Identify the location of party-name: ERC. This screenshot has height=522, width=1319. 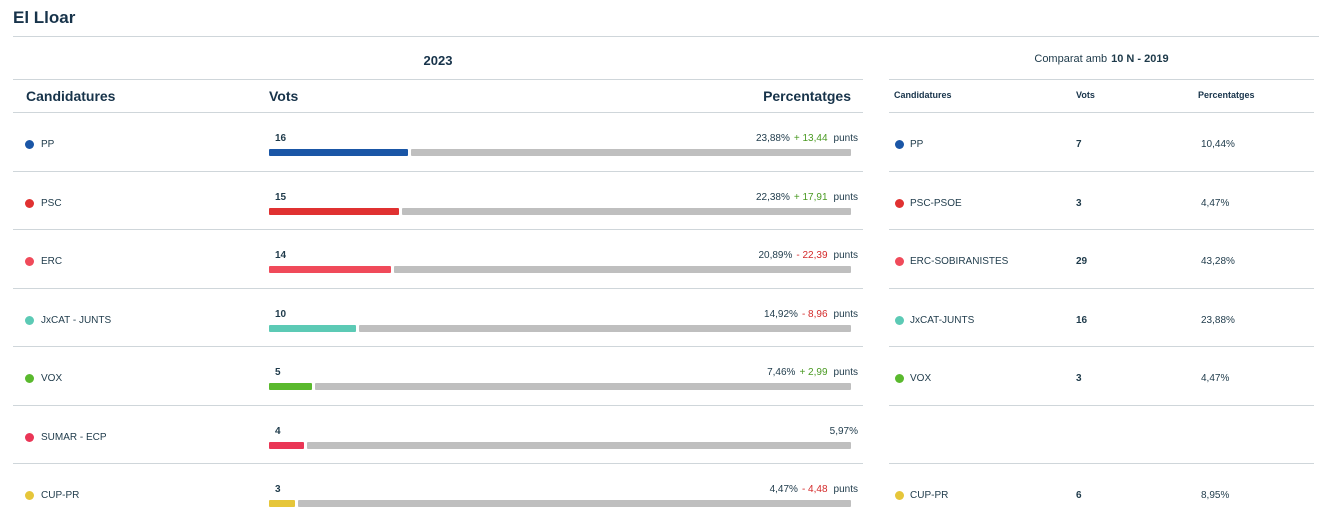
(52, 261).